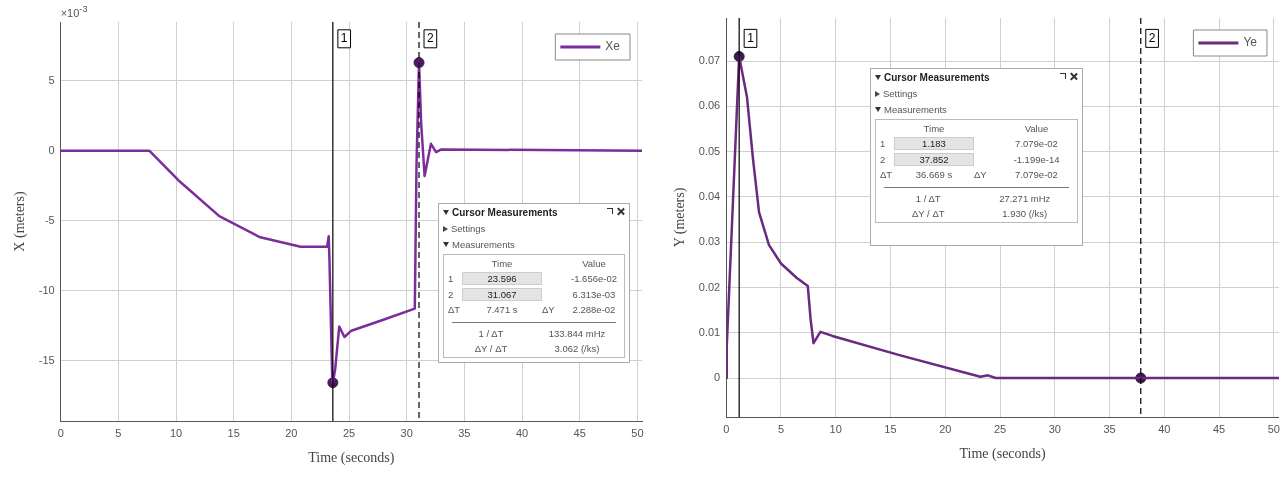 Image resolution: width=1286 pixels, height=479 pixels. I want to click on y-tick-label: 0.03, so click(709, 241).